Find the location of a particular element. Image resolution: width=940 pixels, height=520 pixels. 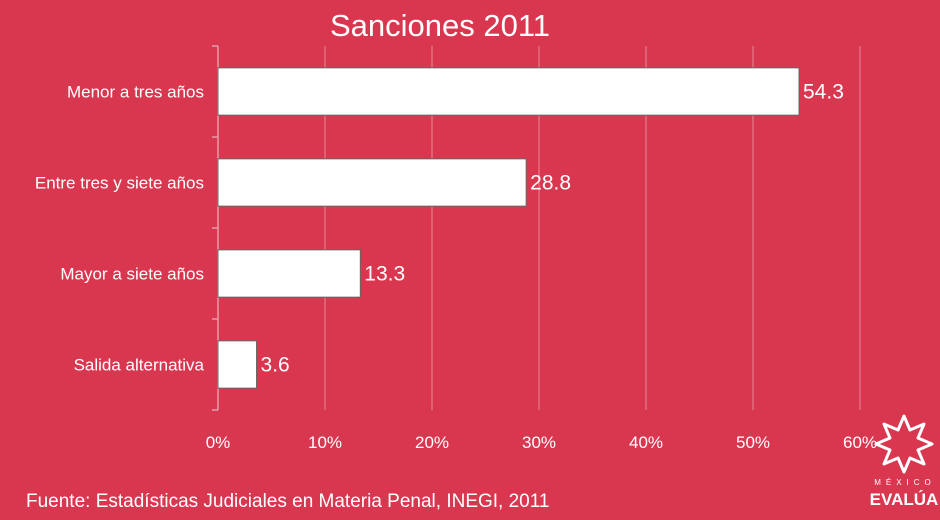

data-label: 3.6 is located at coordinates (275, 365).